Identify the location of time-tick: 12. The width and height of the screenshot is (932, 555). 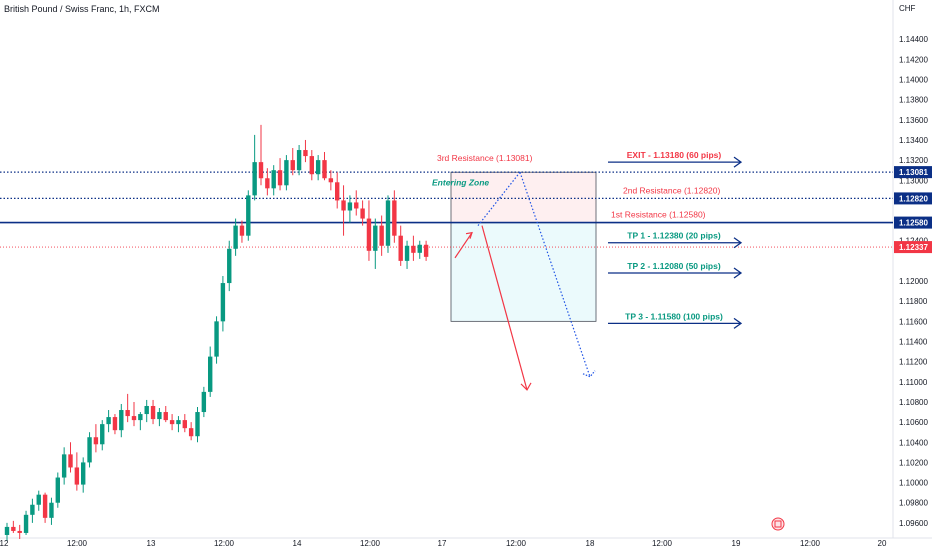
(4, 543).